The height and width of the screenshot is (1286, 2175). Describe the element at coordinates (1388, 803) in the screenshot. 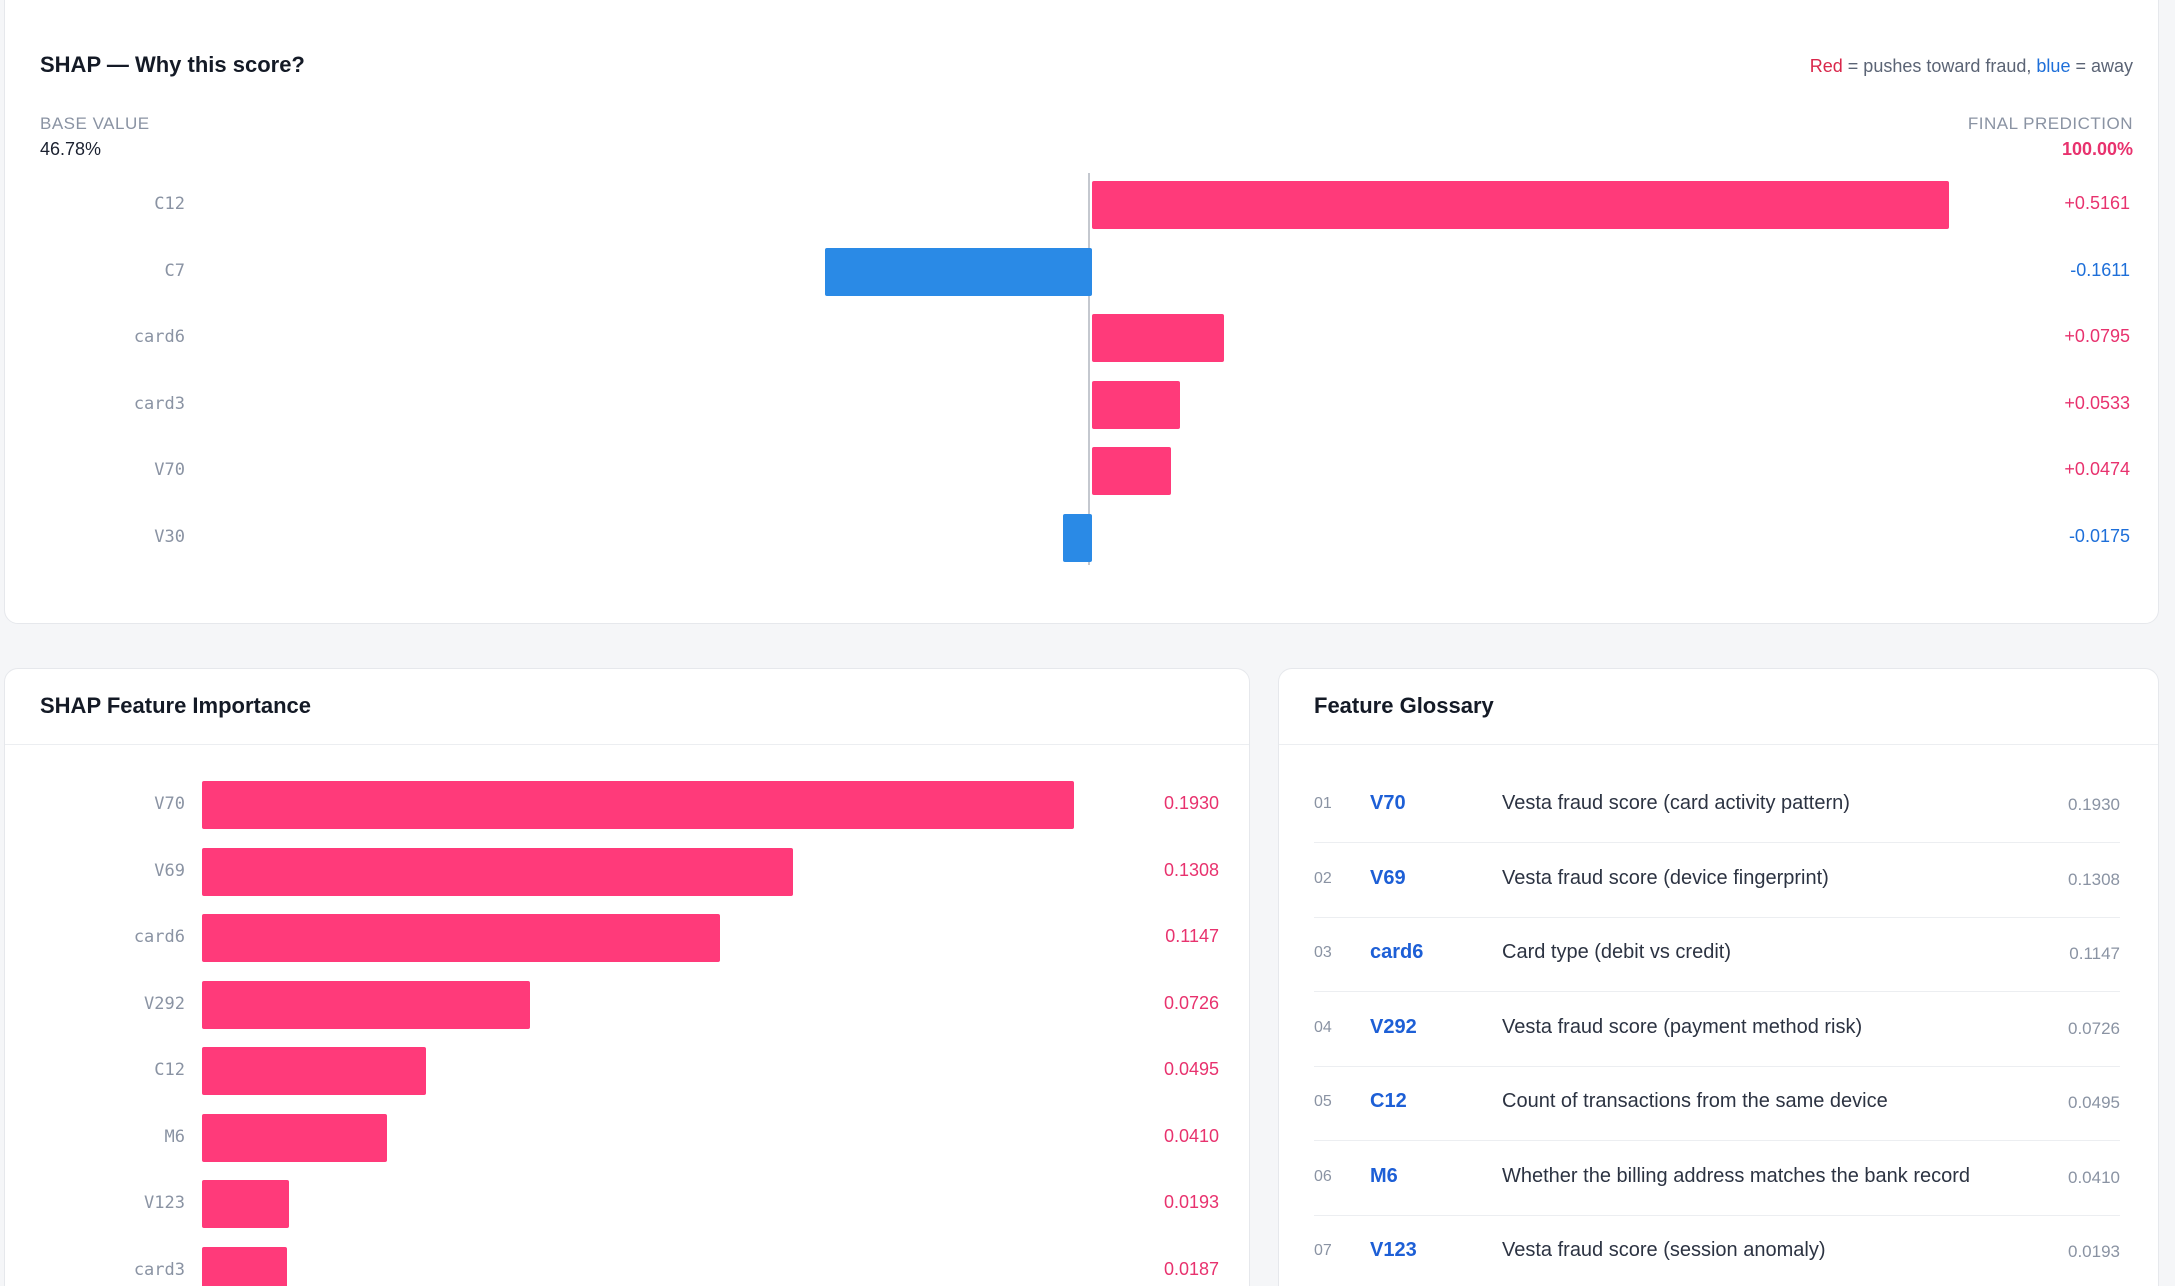

I see `glossary-feature-code: V70` at that location.